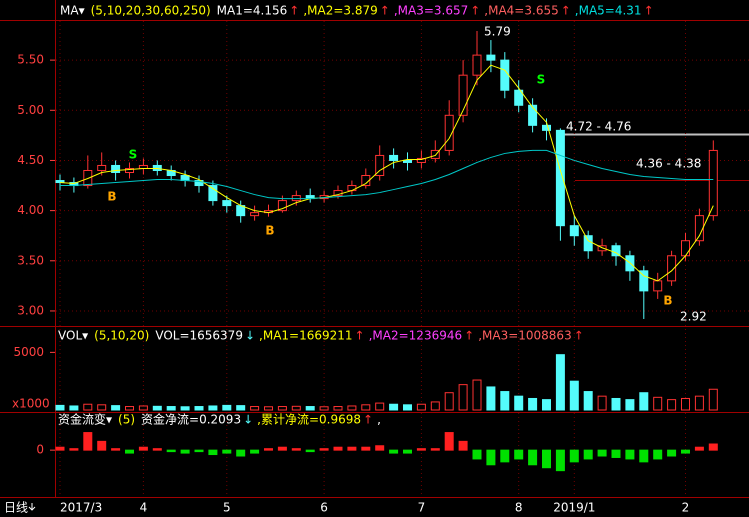  Describe the element at coordinates (40, 450) in the screenshot. I see `y-tick-label: 0` at that location.